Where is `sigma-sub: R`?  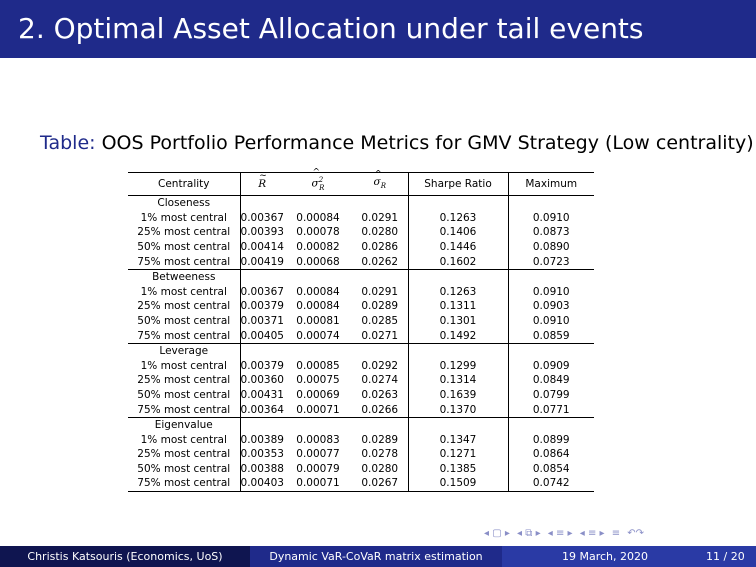
sigma-sub: R is located at coordinates (383, 185).